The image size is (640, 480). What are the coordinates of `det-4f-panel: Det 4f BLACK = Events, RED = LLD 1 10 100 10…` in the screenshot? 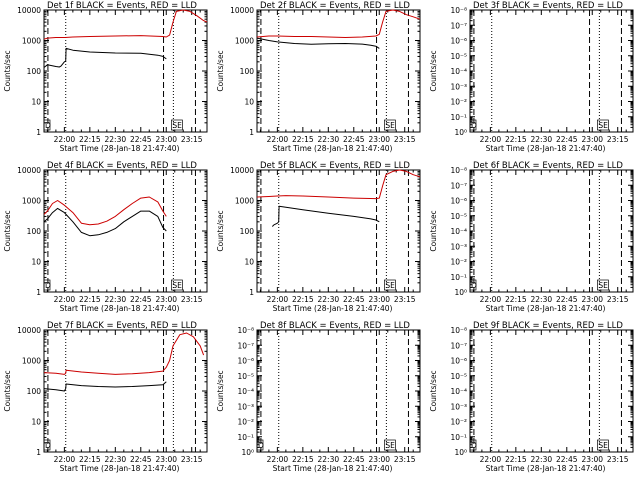 It's located at (106, 240).